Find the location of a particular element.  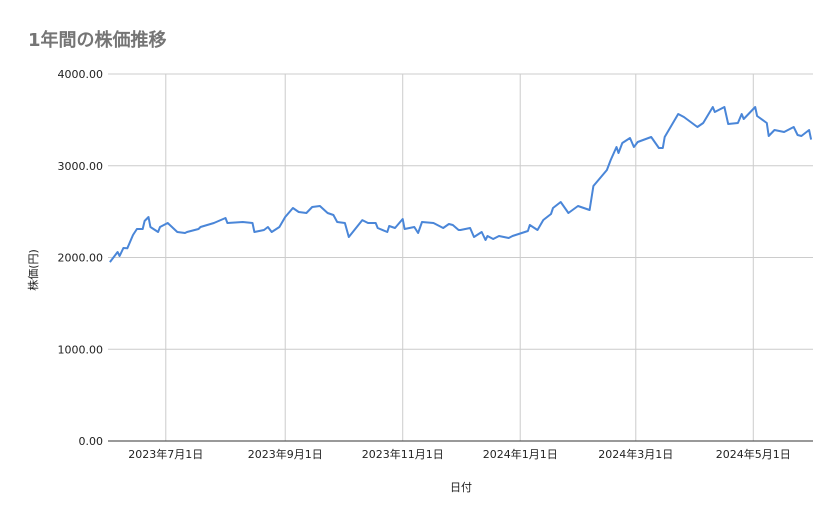

y-tick-label: 1000.00 is located at coordinates (81, 349).